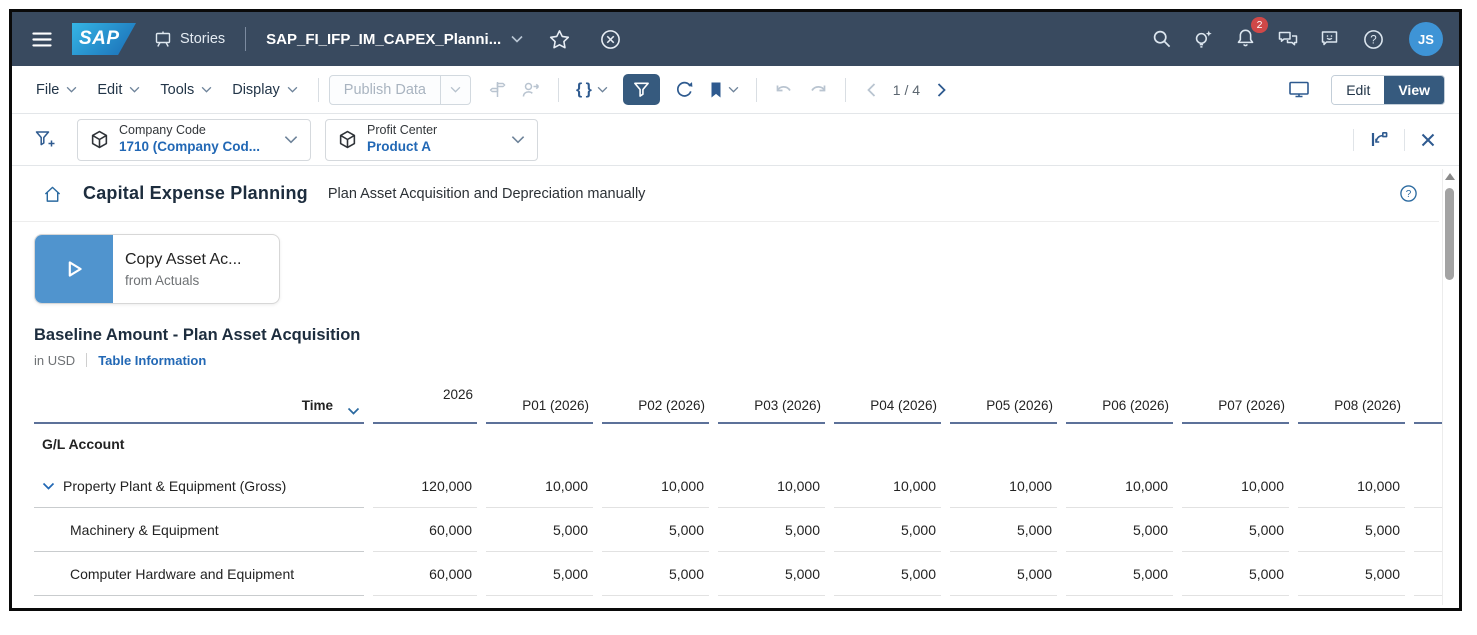 Image resolution: width=1477 pixels, height=635 pixels. Describe the element at coordinates (1003, 398) in the screenshot. I see `period-header-cell: P05 (2026)` at that location.